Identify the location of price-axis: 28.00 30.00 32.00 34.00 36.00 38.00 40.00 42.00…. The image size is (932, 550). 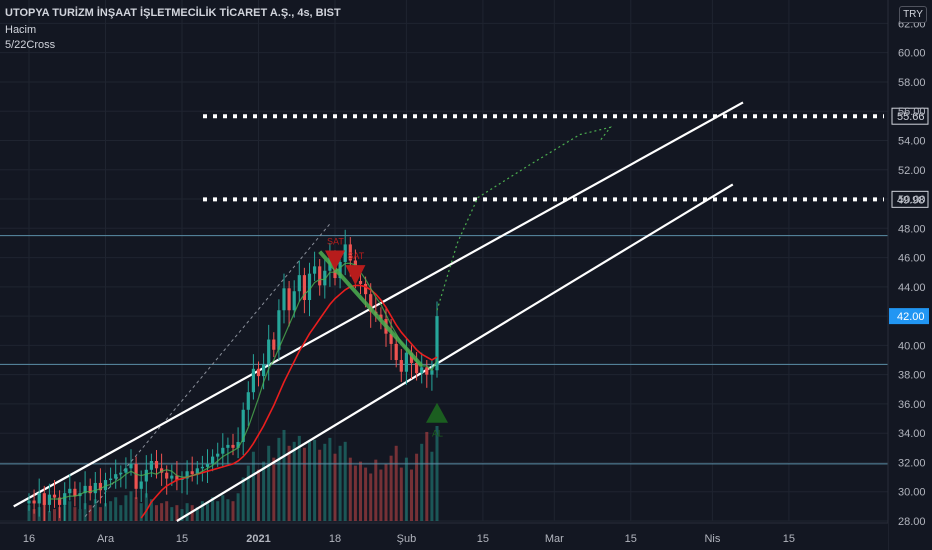
(908, 275).